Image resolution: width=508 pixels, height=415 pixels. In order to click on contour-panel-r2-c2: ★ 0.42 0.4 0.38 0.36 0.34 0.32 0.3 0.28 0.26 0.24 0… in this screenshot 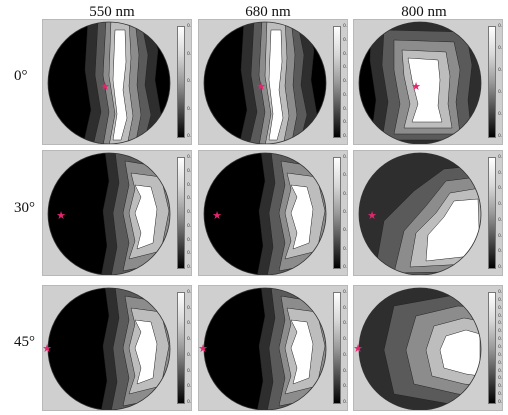, I will do `click(428, 348)`.